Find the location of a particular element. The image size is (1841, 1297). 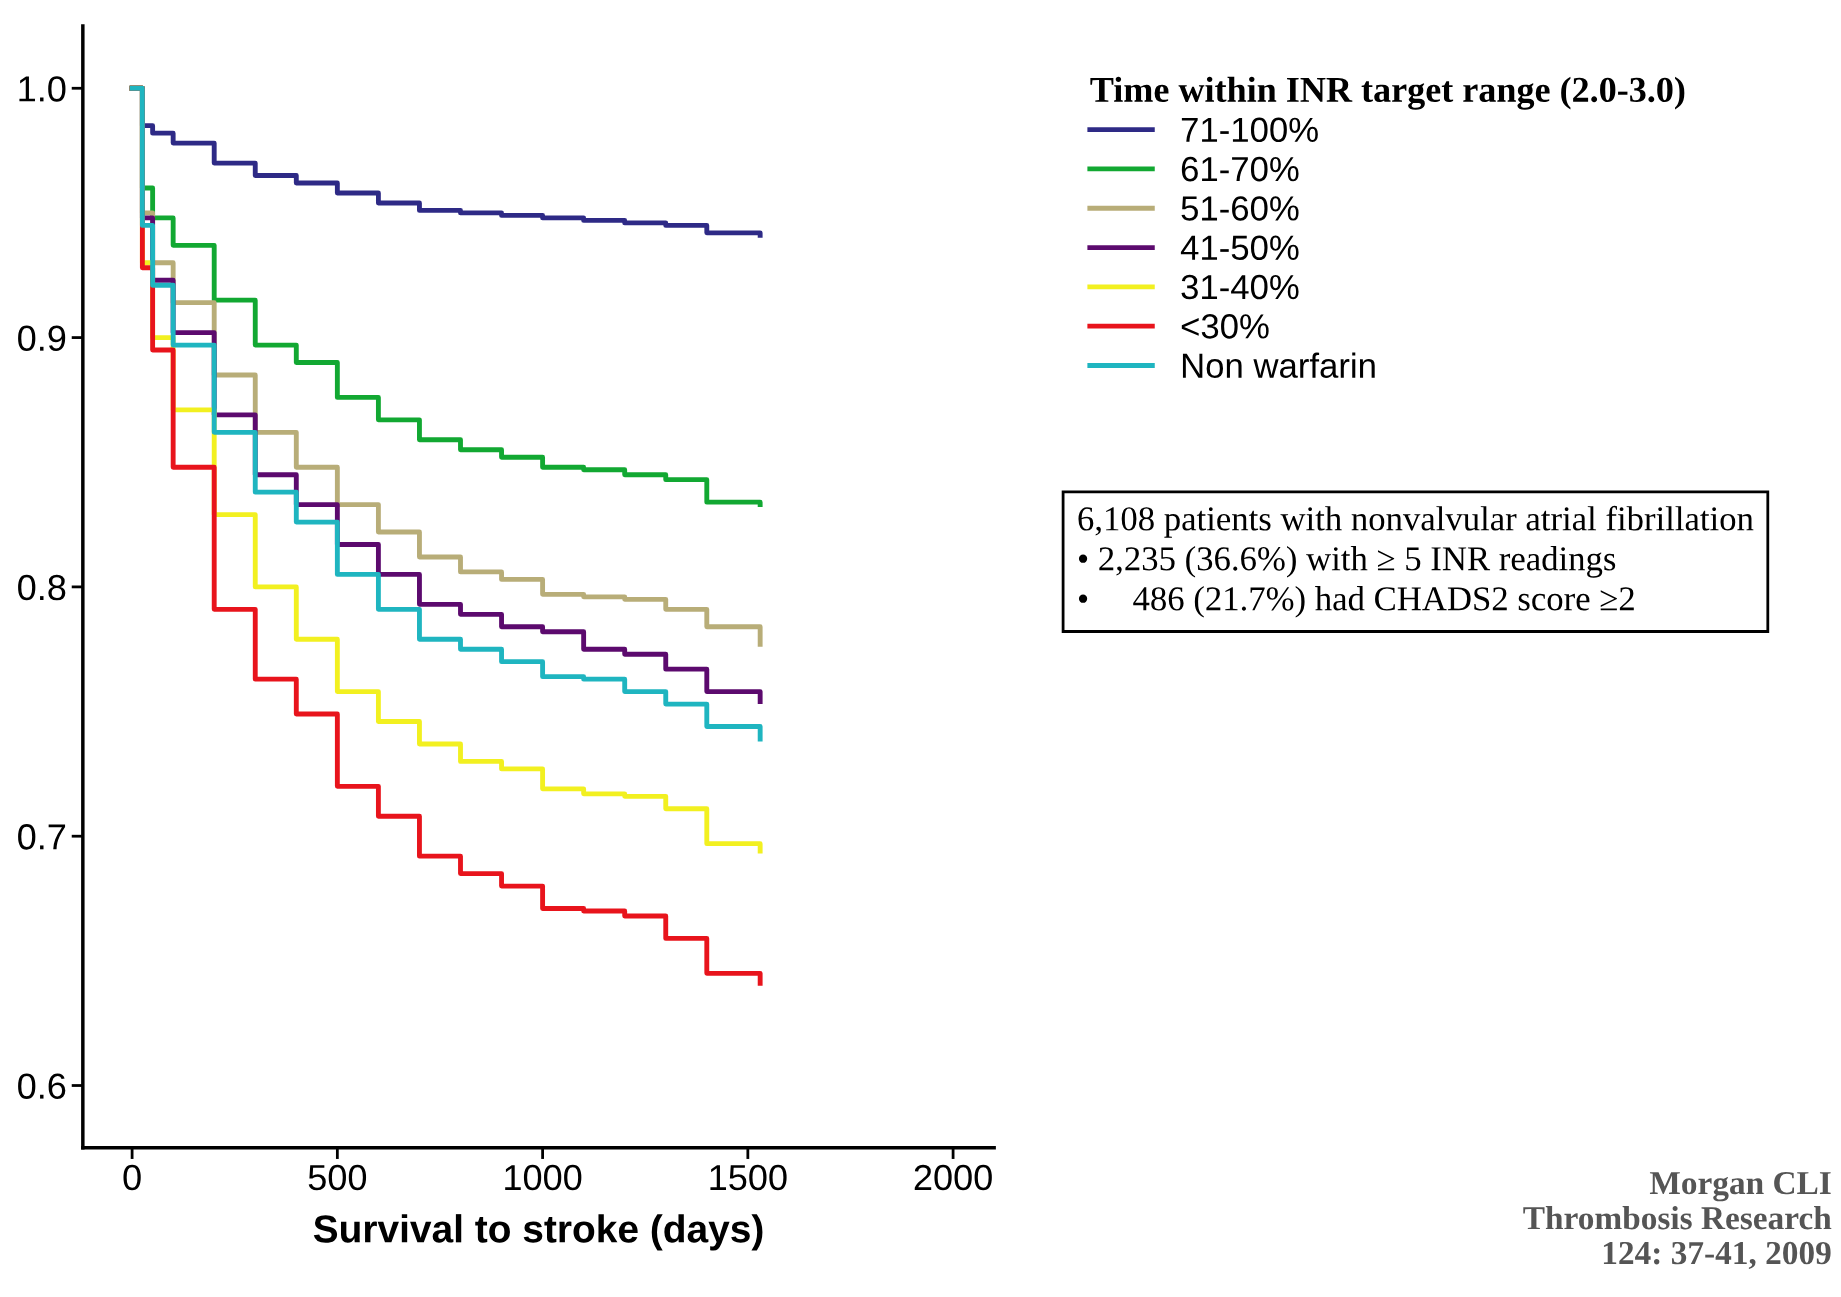

y-tick-label: 1.0 is located at coordinates (42, 89).